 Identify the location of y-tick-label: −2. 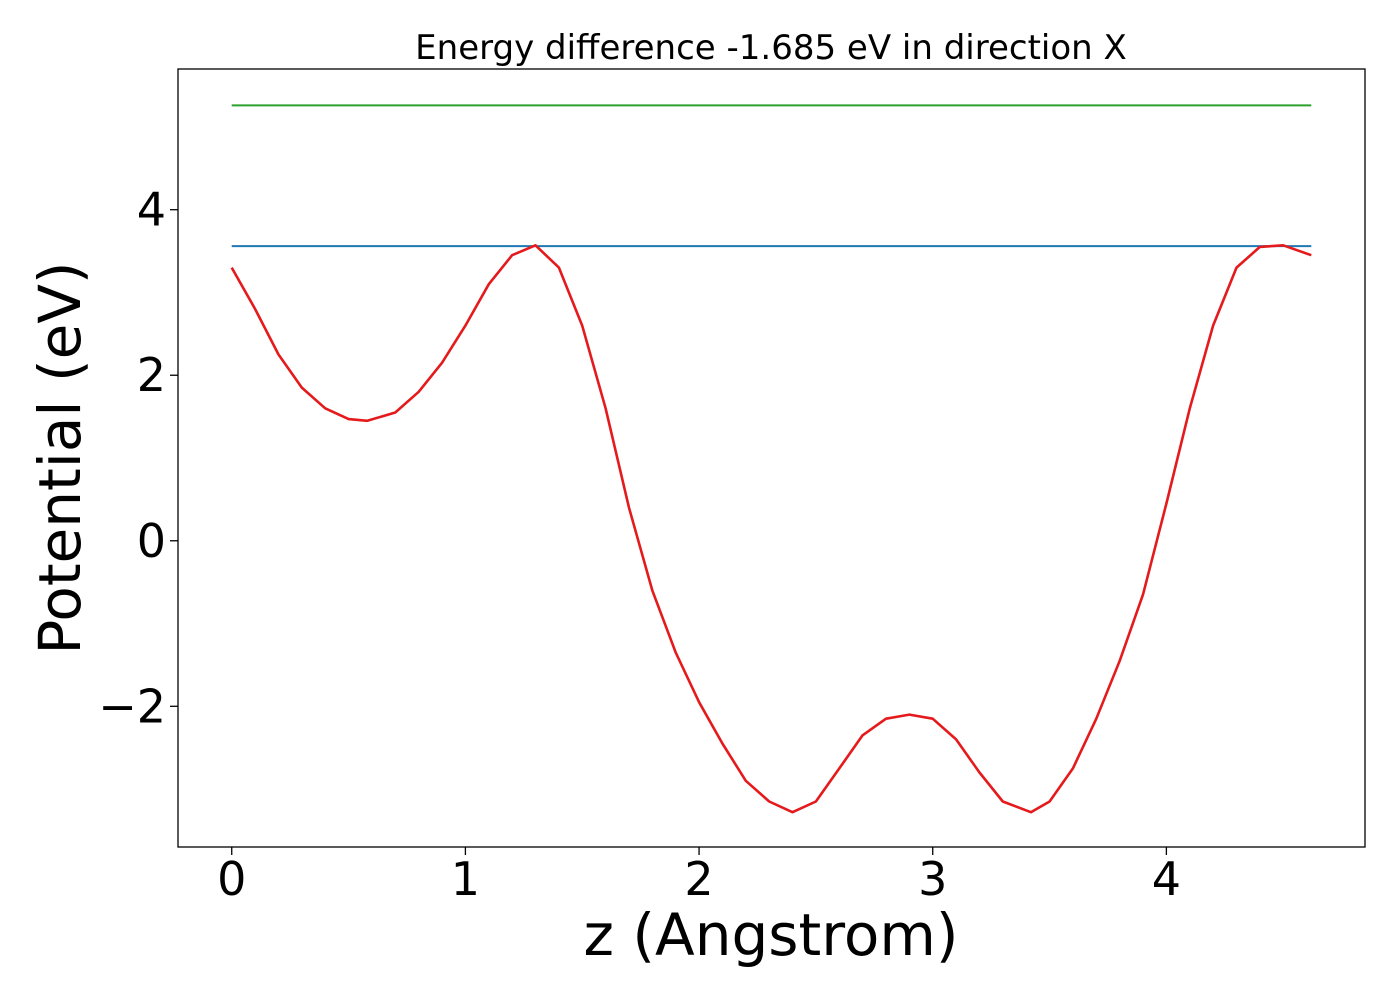
(132, 706).